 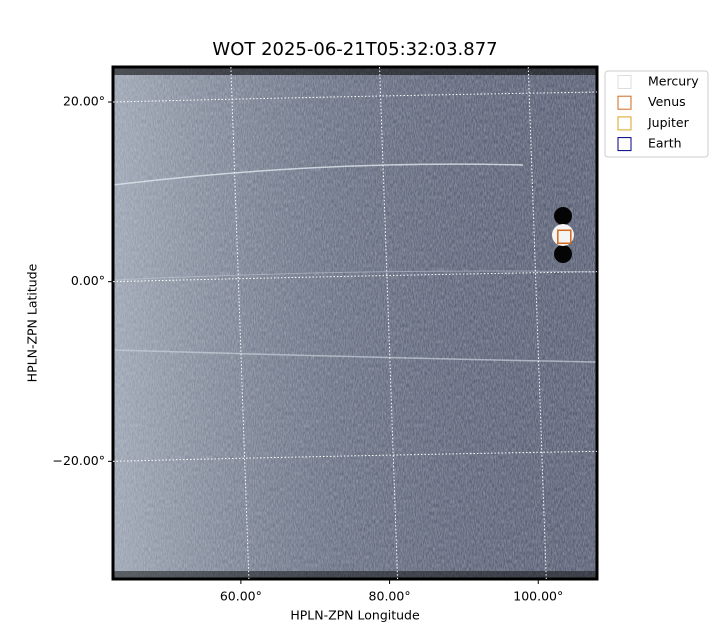 I want to click on y-tick-label: 0.00°, so click(x=88, y=280).